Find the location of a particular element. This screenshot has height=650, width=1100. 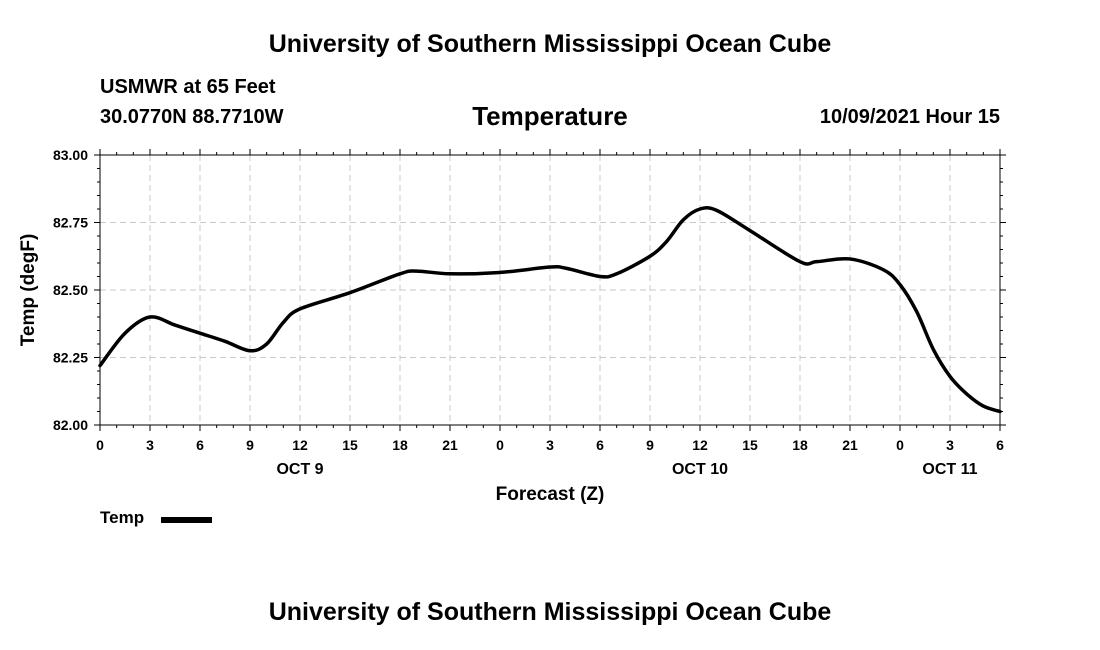

y-tick-label: 82.25 is located at coordinates (70, 358).